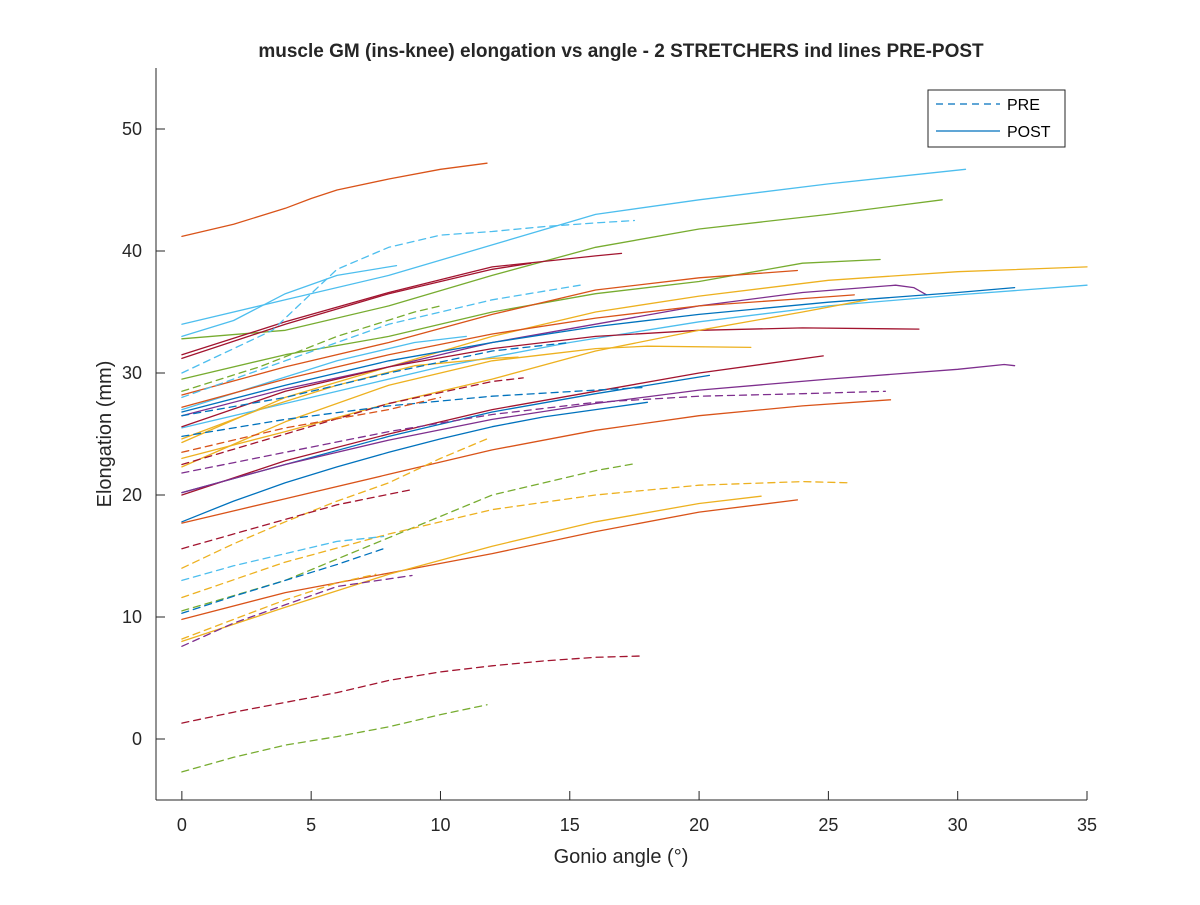 This screenshot has height=905, width=1200. Describe the element at coordinates (1087, 825) in the screenshot. I see `x-tick-label: 35` at that location.